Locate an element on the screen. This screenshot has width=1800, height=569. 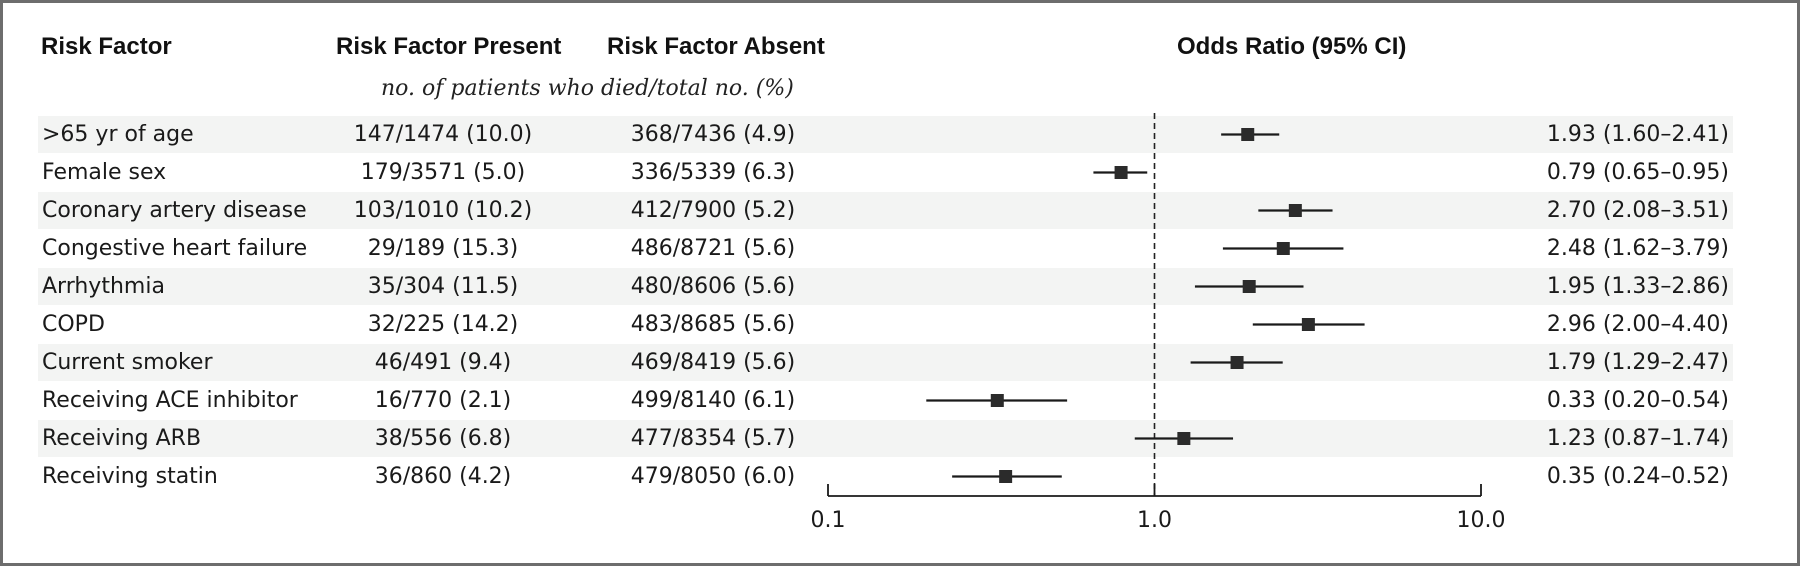
absent-count-cell: 499/8140 (6.1) is located at coordinates (713, 400).